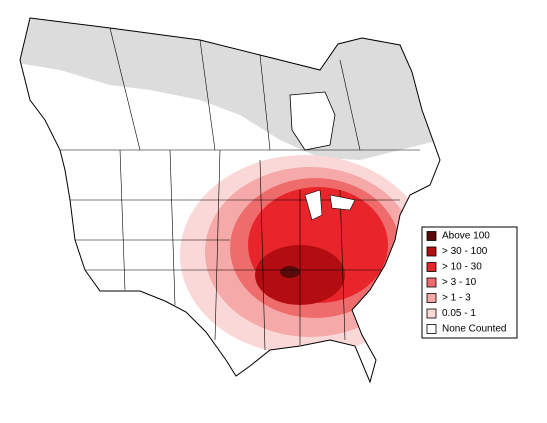  What do you see at coordinates (465, 251) in the screenshot?
I see `legend-label: > 30 - 100` at bounding box center [465, 251].